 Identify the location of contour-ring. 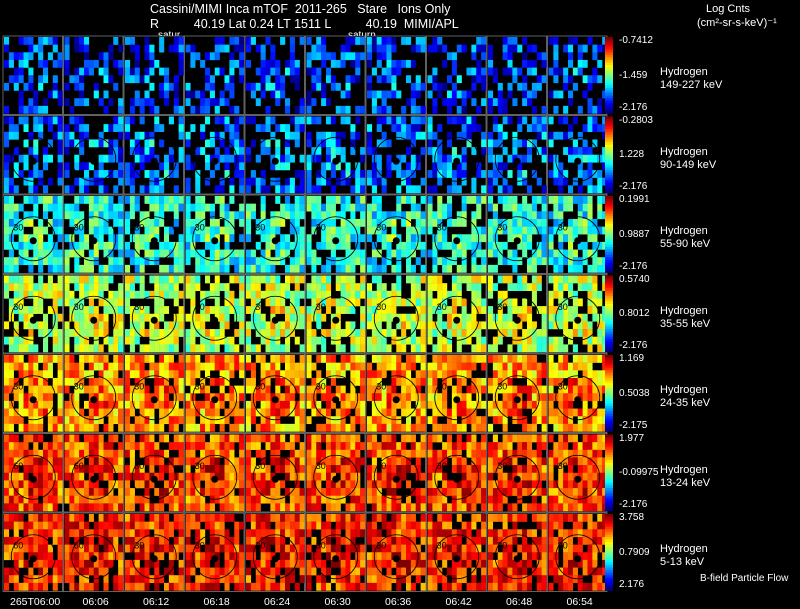
(457, 239).